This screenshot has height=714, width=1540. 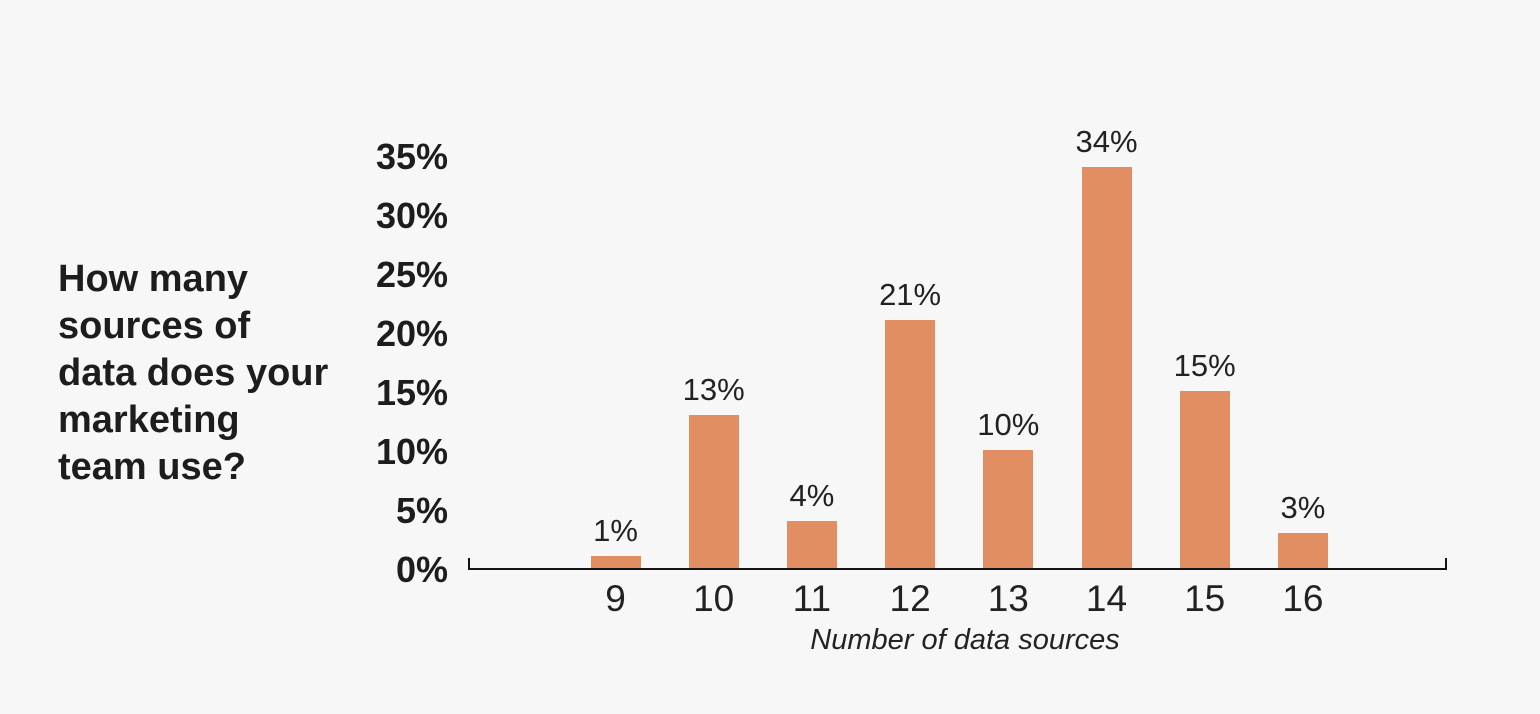 What do you see at coordinates (149, 420) in the screenshot?
I see `title-line: marketing` at bounding box center [149, 420].